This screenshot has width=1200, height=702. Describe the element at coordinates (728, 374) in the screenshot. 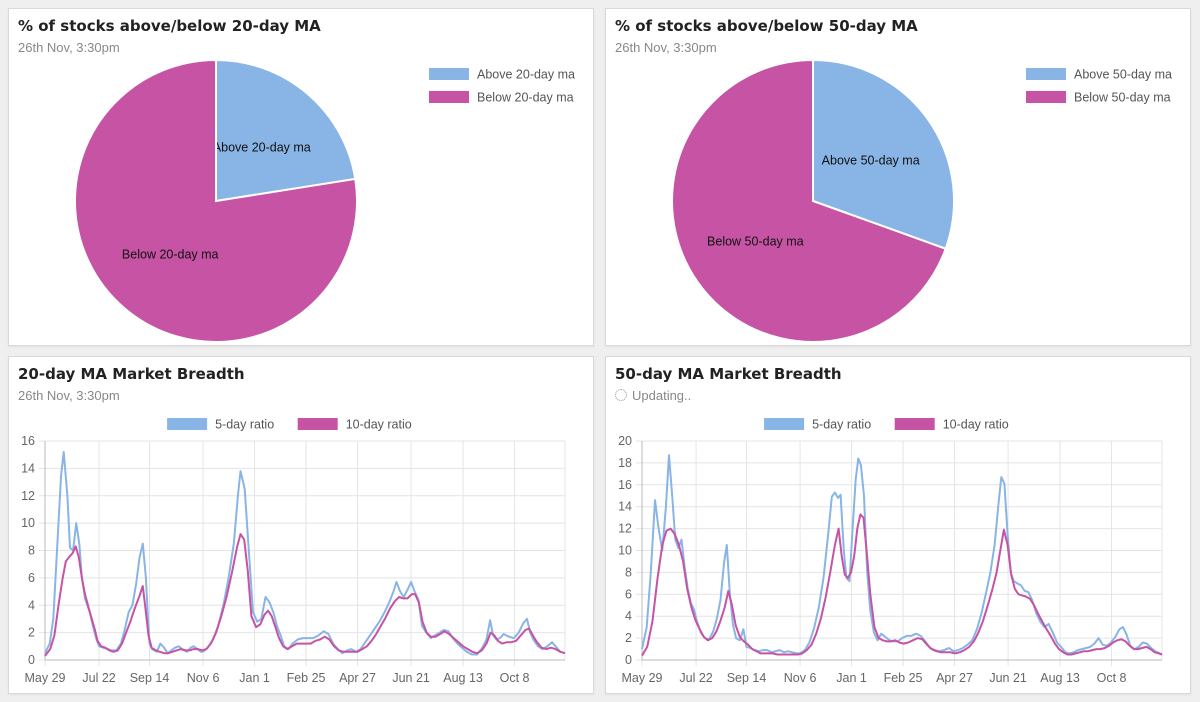

I see `card-title: 50-day MA Market Breadth` at that location.